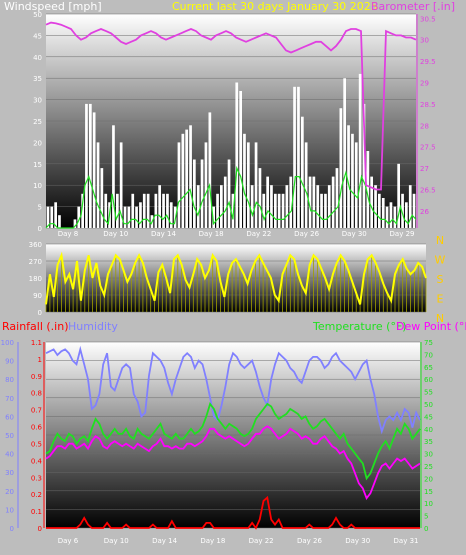  I want to click on rain-ytick-6: 0.6, so click(37, 428).